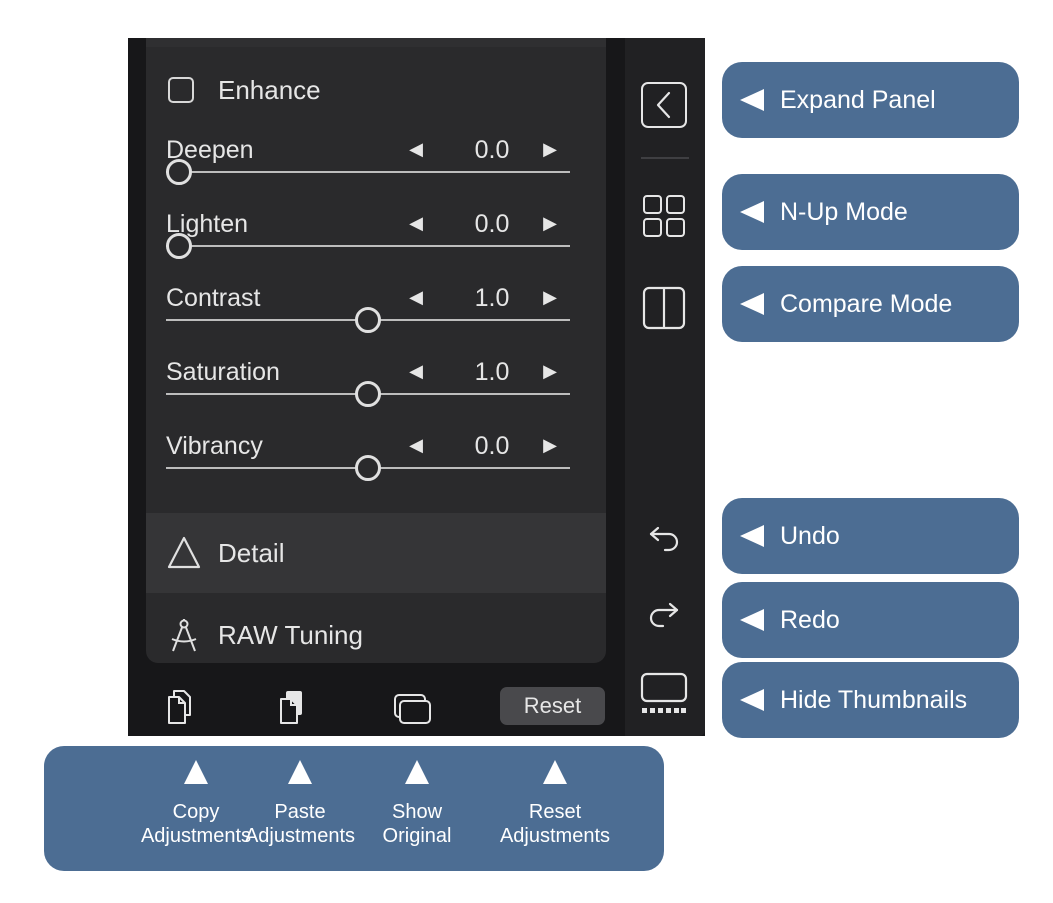 This screenshot has height=903, width=1053. I want to click on n-up-mode-icon, so click(664, 216).